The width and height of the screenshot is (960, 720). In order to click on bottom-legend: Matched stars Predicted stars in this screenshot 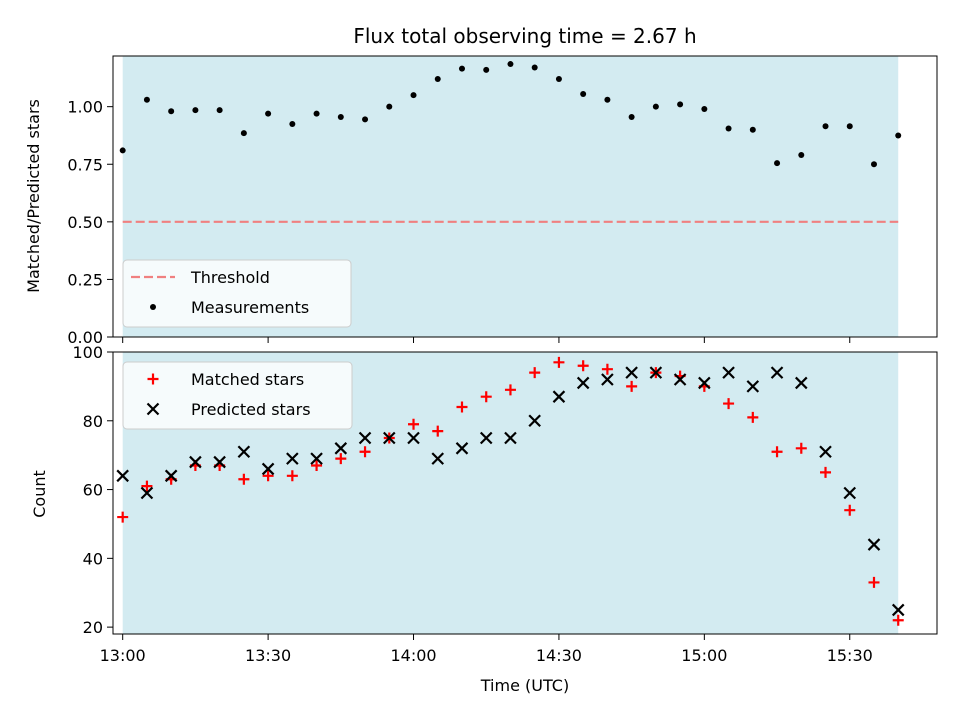, I will do `click(237, 395)`.